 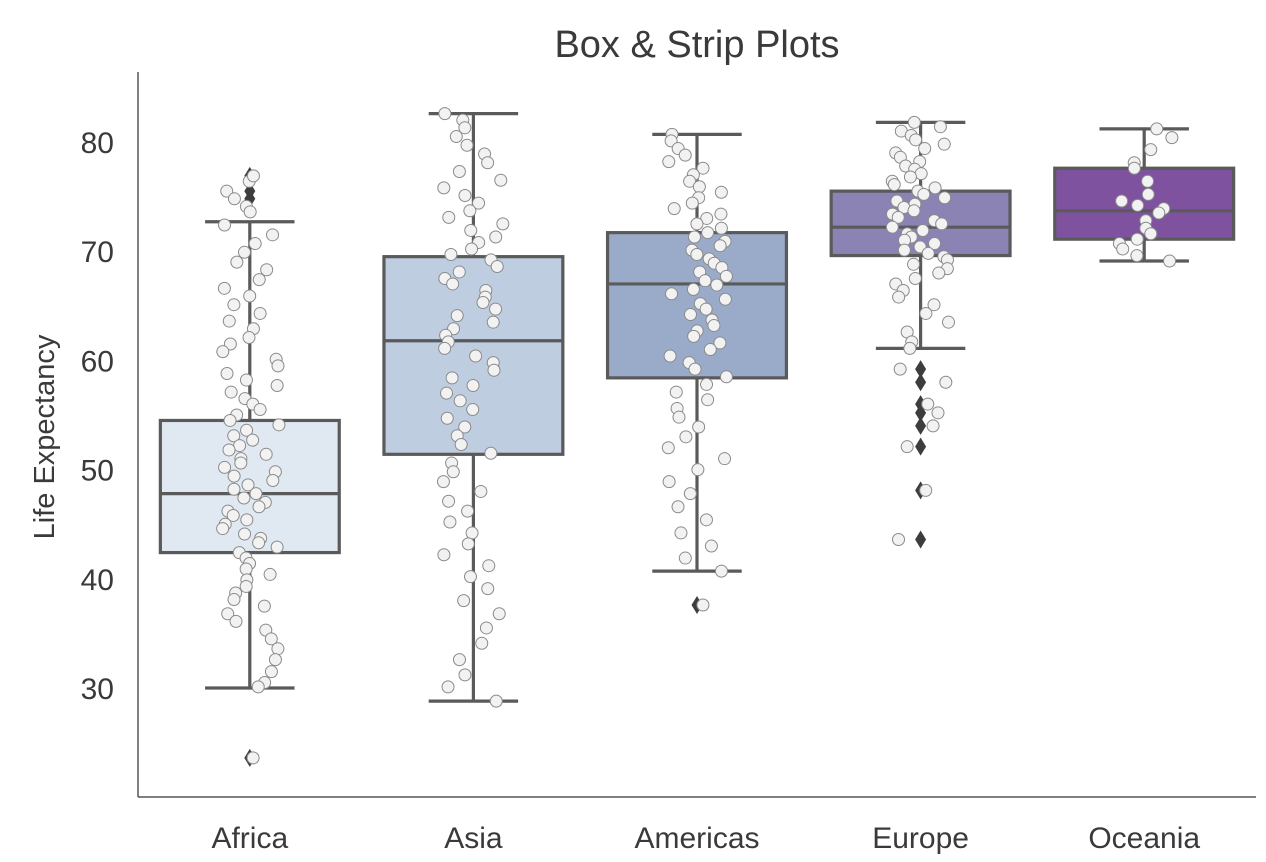 I want to click on y-tick-label: 40, so click(x=97, y=580).